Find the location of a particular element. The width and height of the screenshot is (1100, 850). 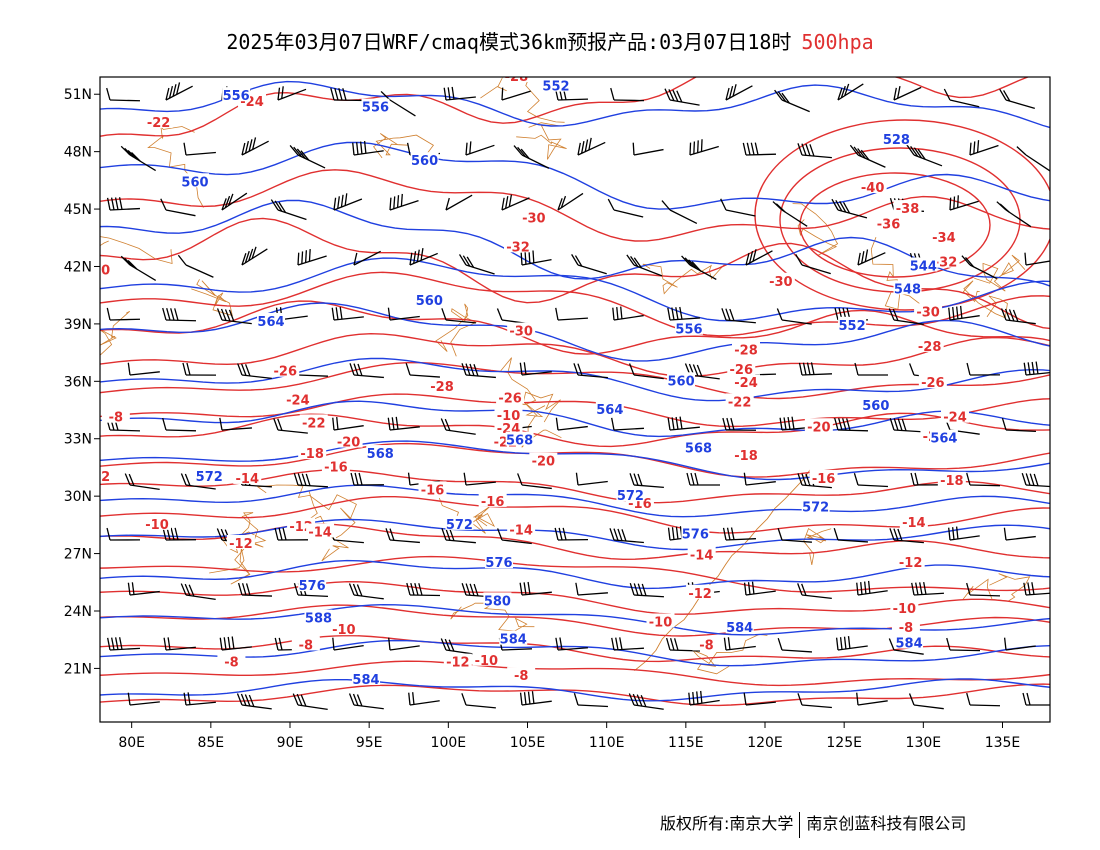

title-text: 2025年03月07日WRF/cmaq模式36km预报产品:03月07日18时 is located at coordinates (509, 42).